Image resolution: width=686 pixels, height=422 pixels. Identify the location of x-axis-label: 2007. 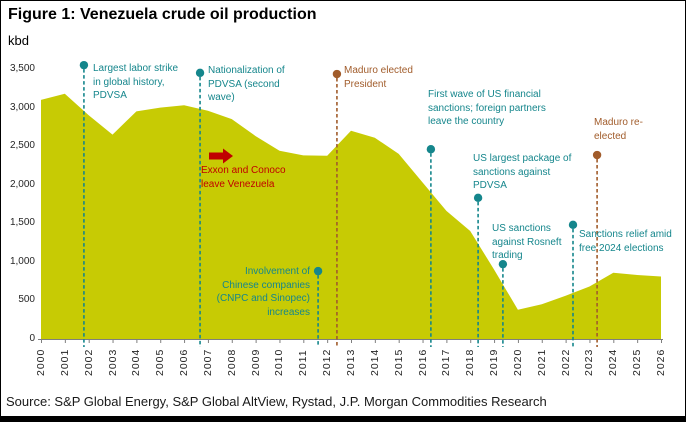
(207, 362).